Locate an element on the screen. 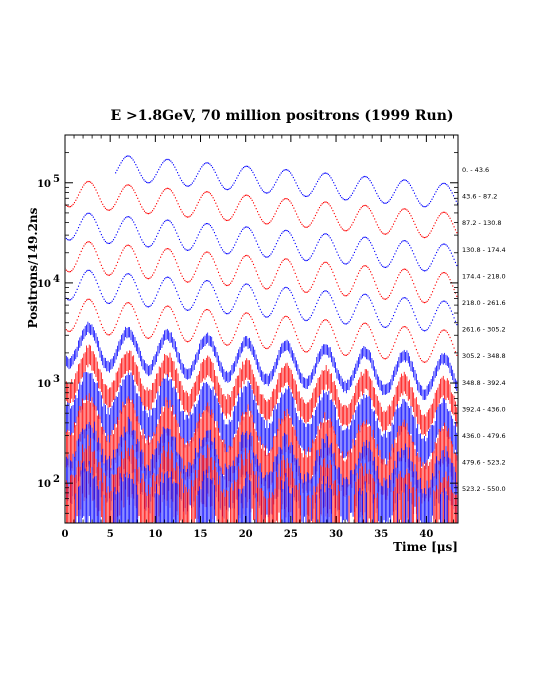 Image resolution: width=540 pixels, height=699 pixels. y-tick-exponent: 2 is located at coordinates (56, 479).